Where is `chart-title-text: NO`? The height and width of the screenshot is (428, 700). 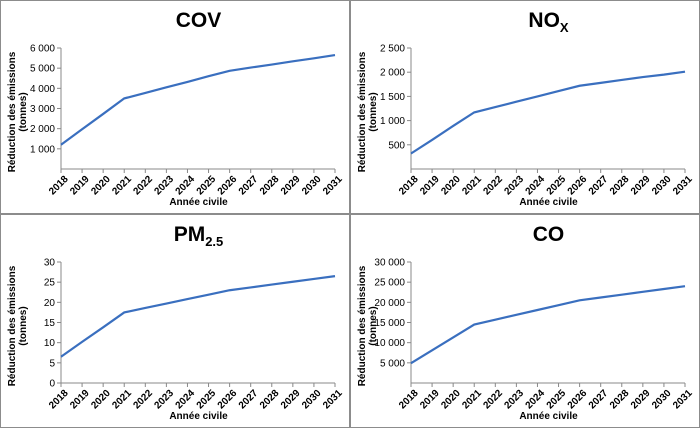
chart-title-text: NO is located at coordinates (544, 20).